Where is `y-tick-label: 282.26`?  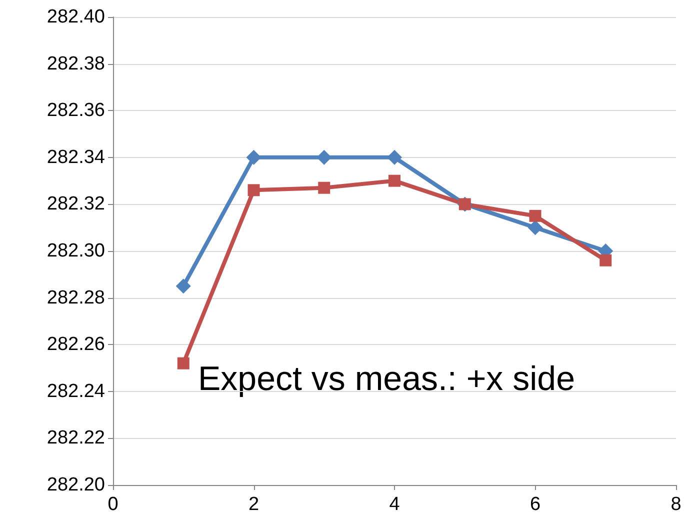 y-tick-label: 282.26 is located at coordinates (75, 345).